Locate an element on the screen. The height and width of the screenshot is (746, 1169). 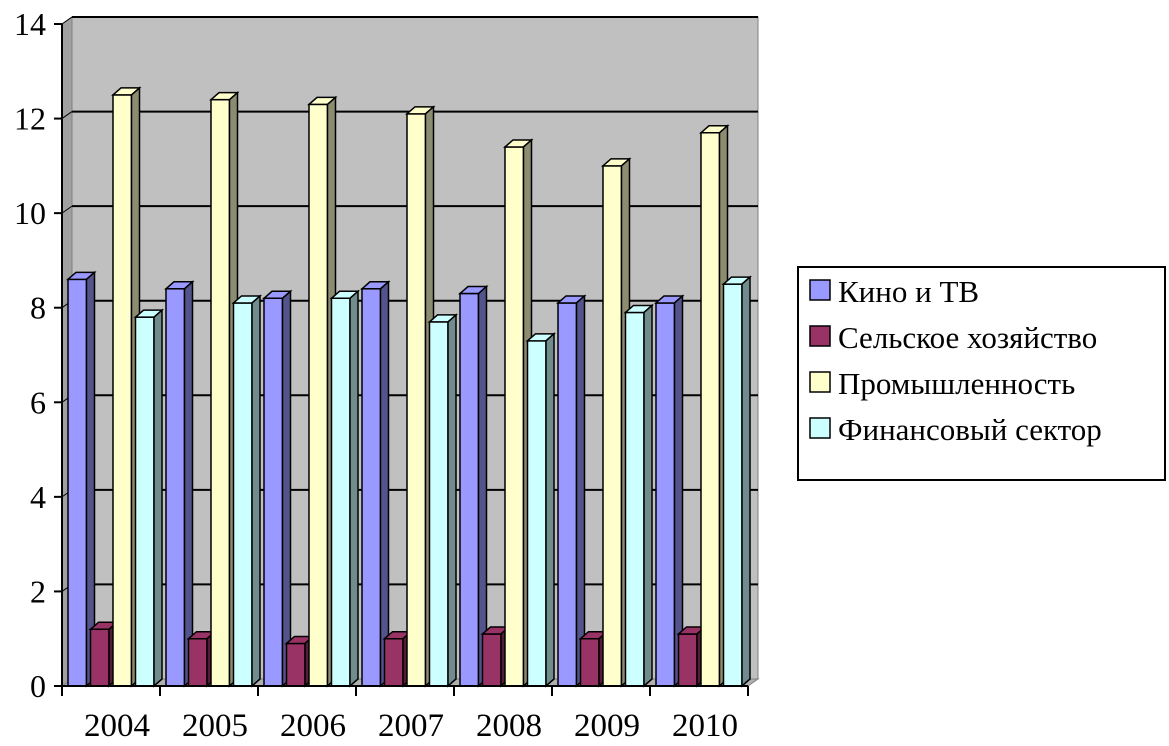
y-tick-label: 2 is located at coordinates (38, 591).